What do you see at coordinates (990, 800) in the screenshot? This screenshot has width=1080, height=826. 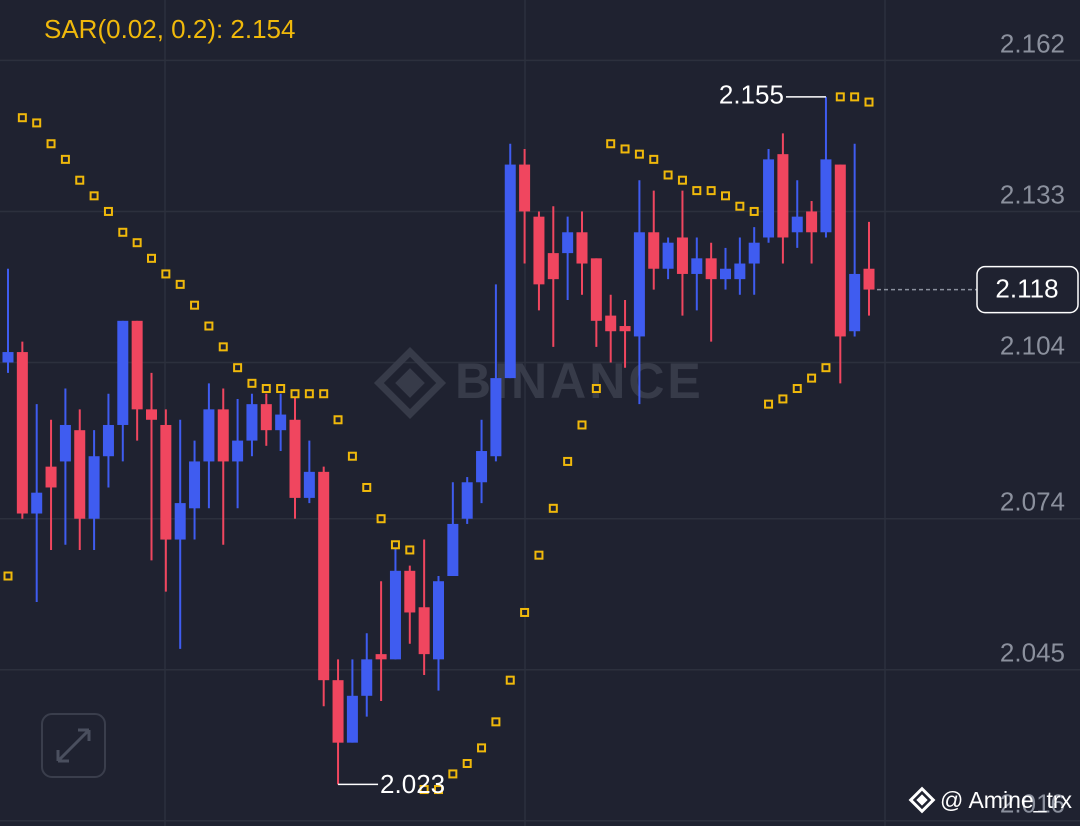 I see `credit: @ Amine_trx` at bounding box center [990, 800].